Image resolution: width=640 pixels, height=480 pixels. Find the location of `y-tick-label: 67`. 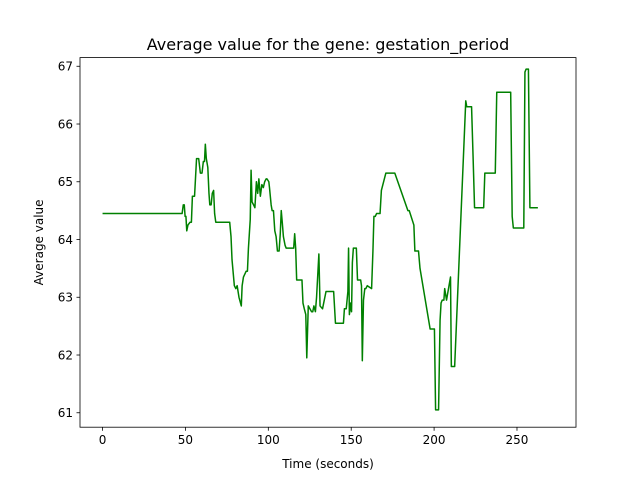

y-tick-label: 67 is located at coordinates (65, 67).